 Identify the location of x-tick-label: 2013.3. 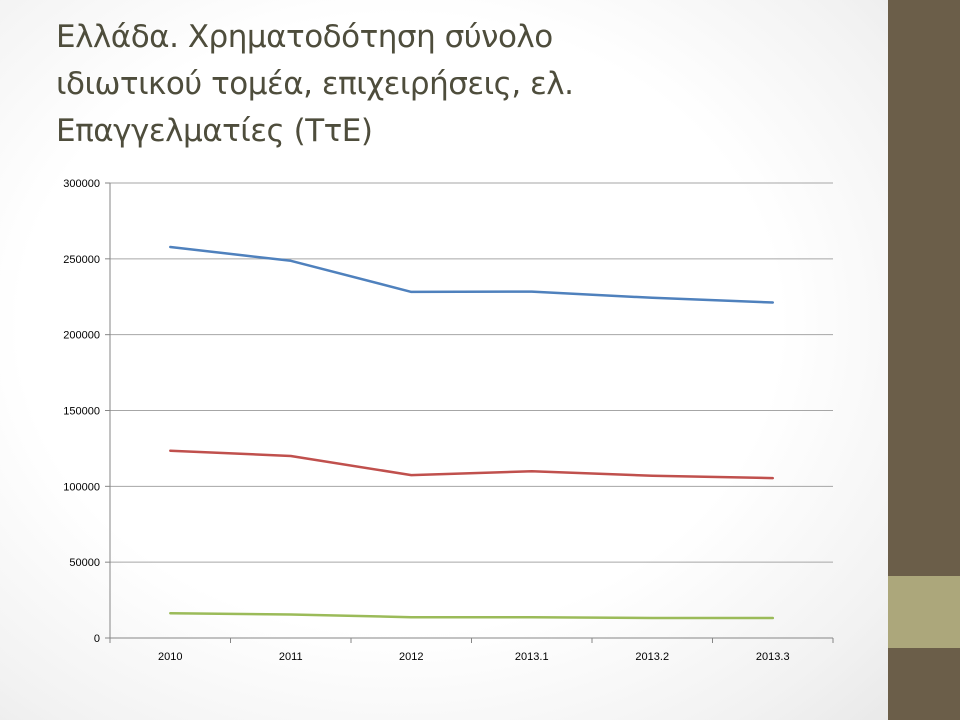
(773, 657).